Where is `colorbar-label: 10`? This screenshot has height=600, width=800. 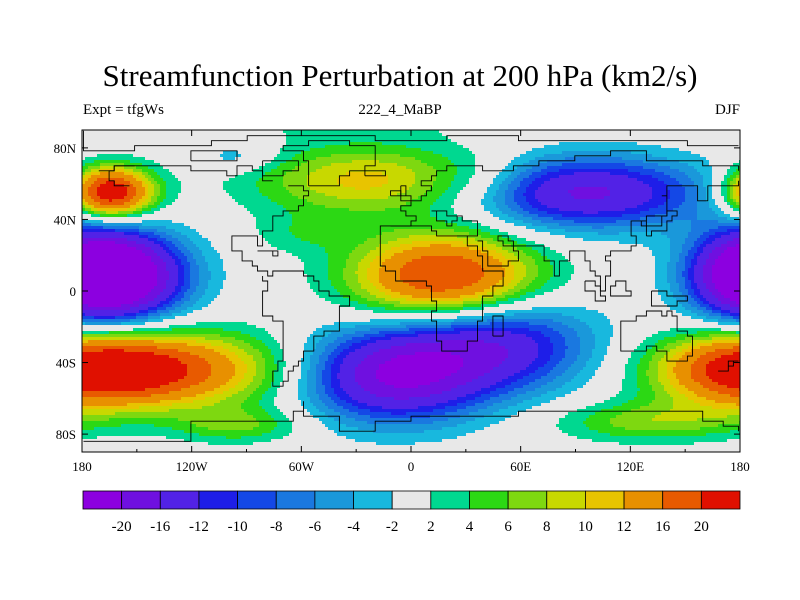
colorbar-label: 10 is located at coordinates (585, 527).